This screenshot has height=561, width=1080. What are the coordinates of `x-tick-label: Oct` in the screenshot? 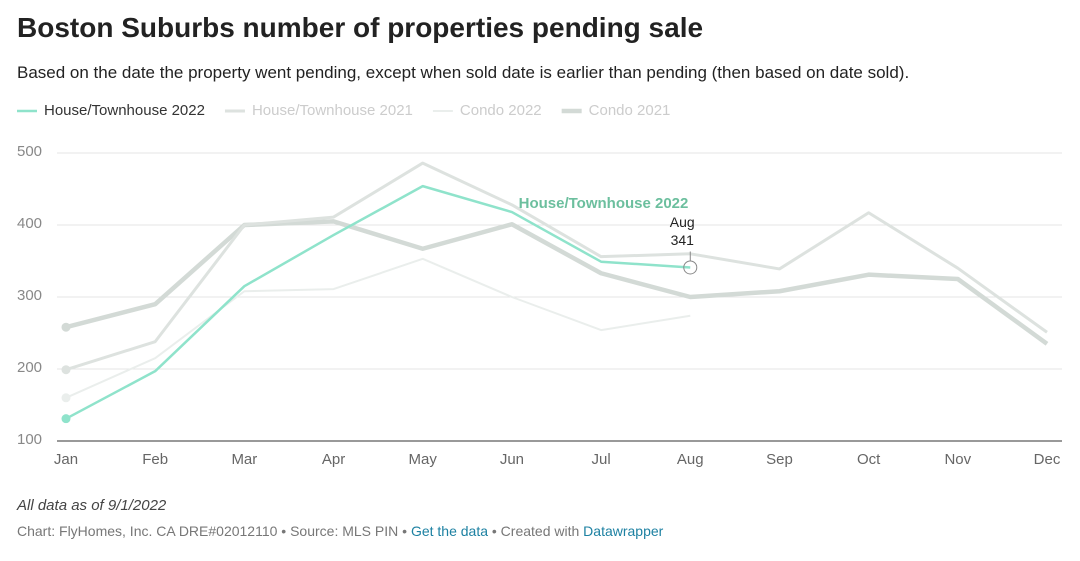 It's located at (869, 459).